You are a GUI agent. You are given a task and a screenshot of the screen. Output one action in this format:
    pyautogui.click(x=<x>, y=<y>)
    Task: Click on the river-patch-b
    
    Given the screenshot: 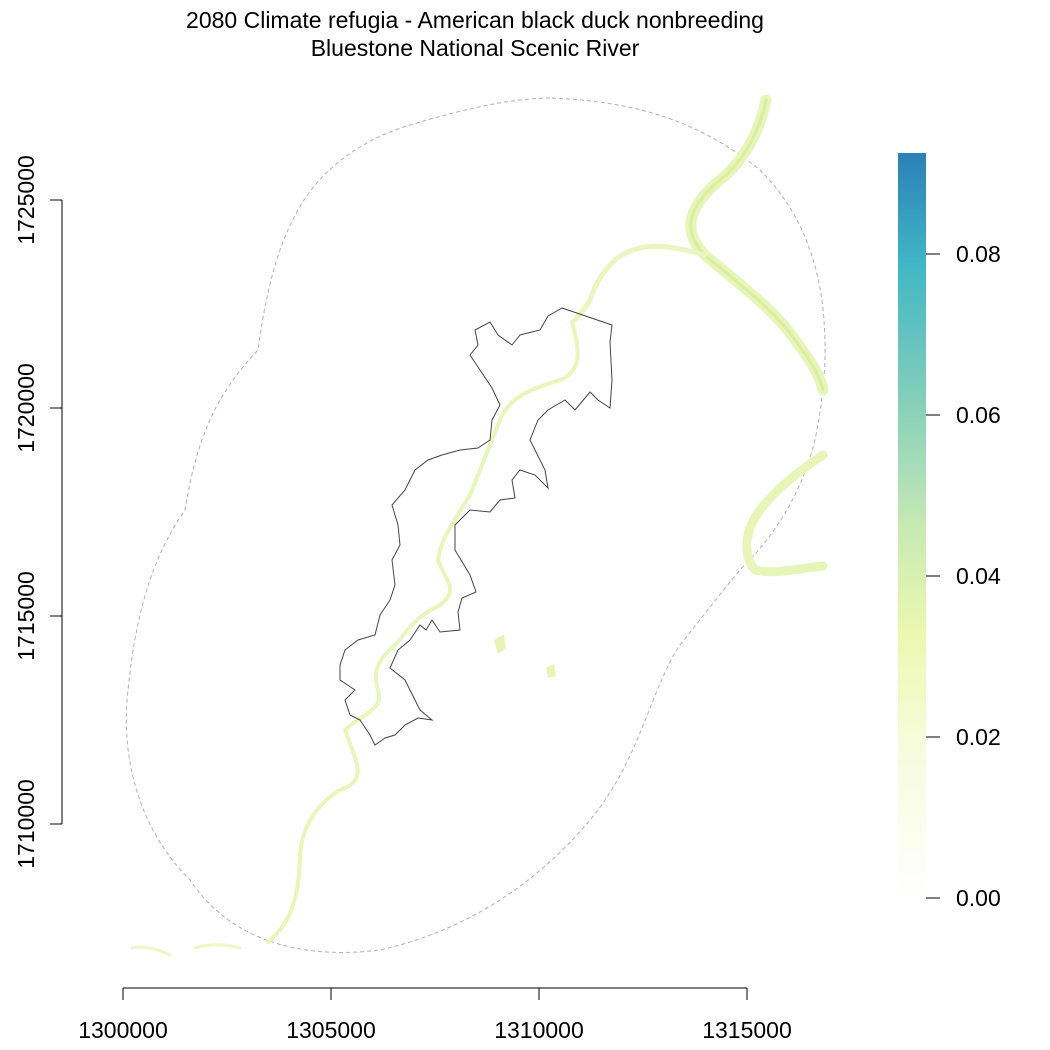 What is the action you would take?
    pyautogui.click(x=551, y=671)
    